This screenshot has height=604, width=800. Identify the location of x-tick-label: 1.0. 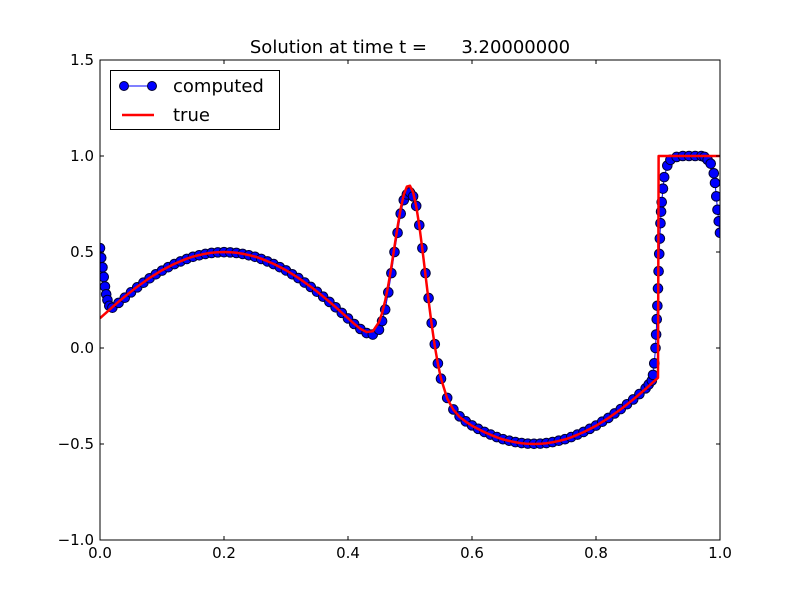
(720, 553).